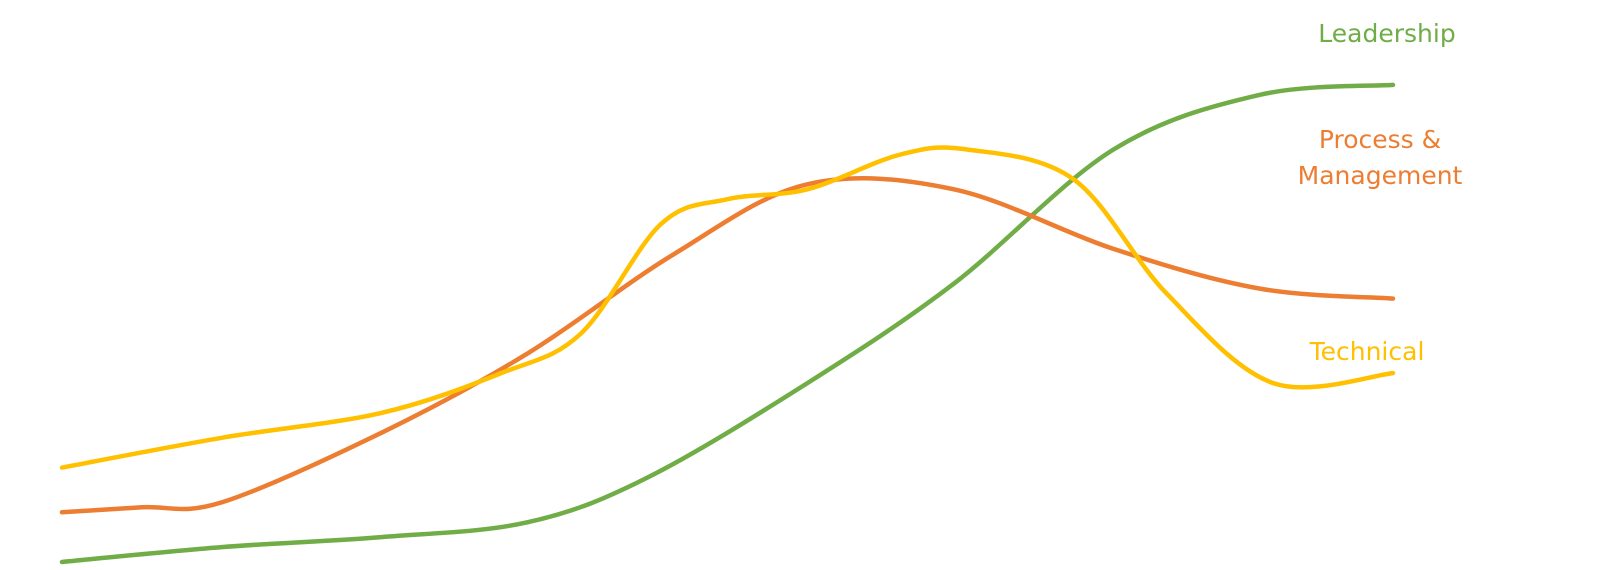 Image resolution: width=1600 pixels, height=570 pixels. I want to click on series-labels: Leadership Process & Management Technical, so click(1380, 192).